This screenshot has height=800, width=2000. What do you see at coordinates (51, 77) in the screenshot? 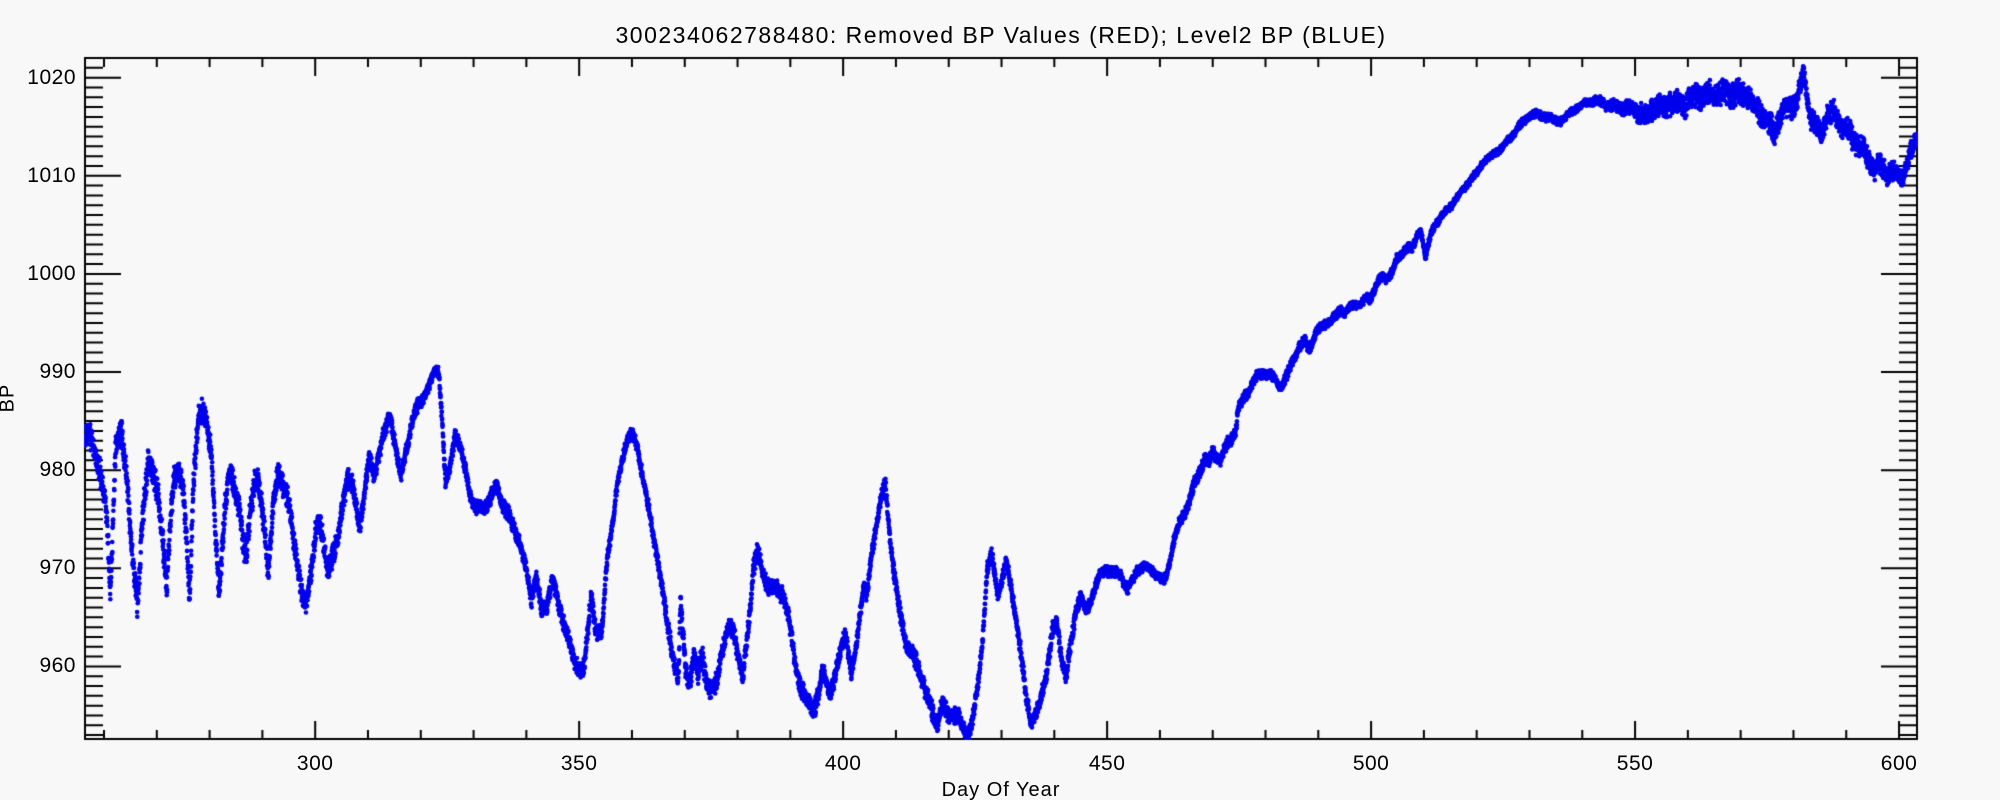
I see `y-tick-label-1020: 1020` at bounding box center [51, 77].